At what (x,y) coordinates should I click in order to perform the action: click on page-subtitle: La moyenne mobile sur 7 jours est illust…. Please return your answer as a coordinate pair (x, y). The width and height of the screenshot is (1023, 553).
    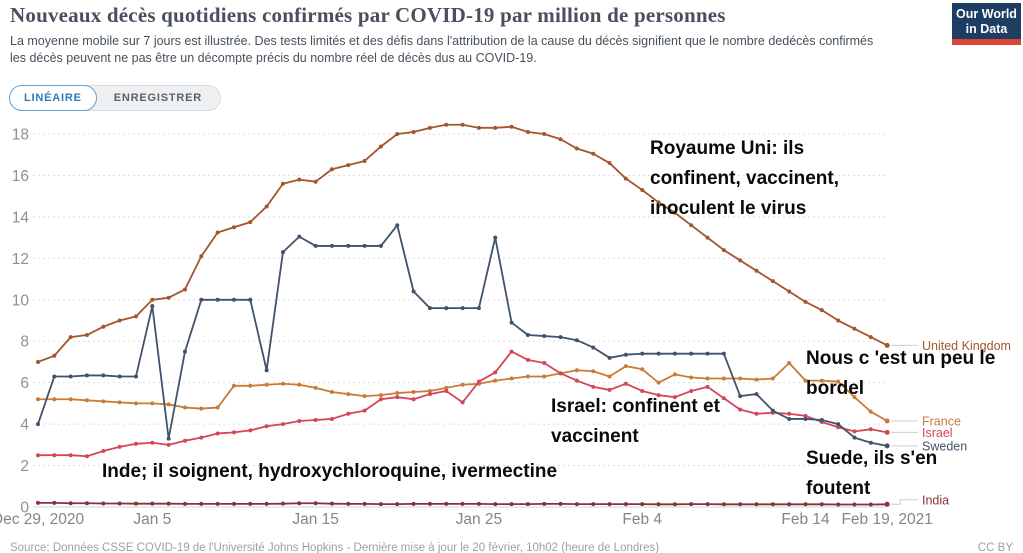
    Looking at the image, I should click on (442, 49).